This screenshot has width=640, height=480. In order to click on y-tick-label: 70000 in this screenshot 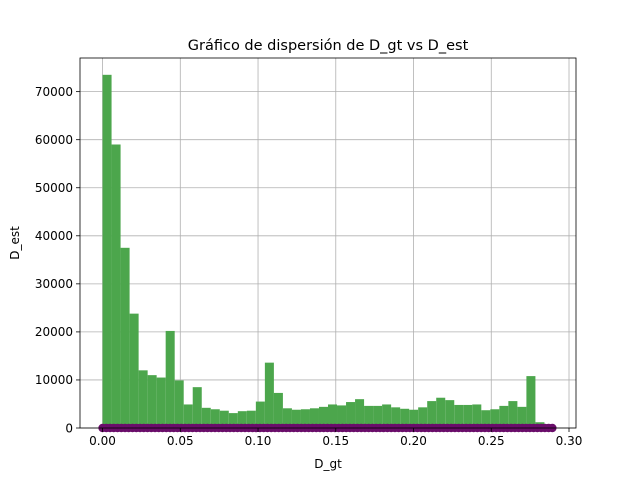, I will do `click(54, 92)`.